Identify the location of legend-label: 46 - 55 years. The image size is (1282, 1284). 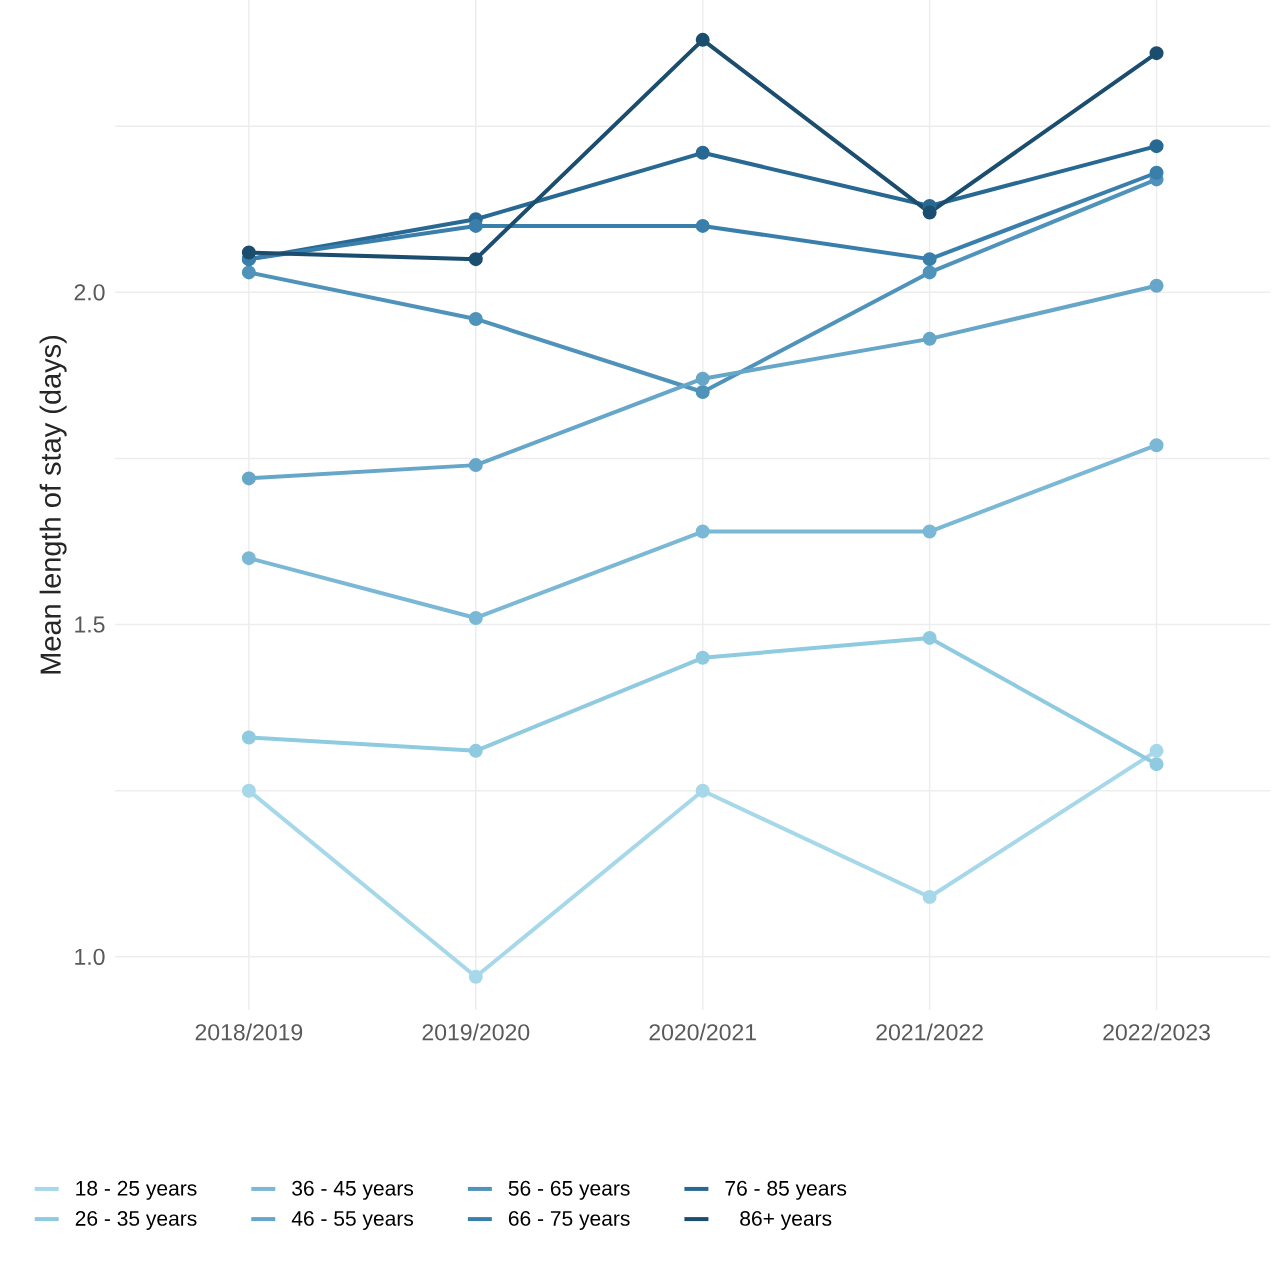
(352, 1221).